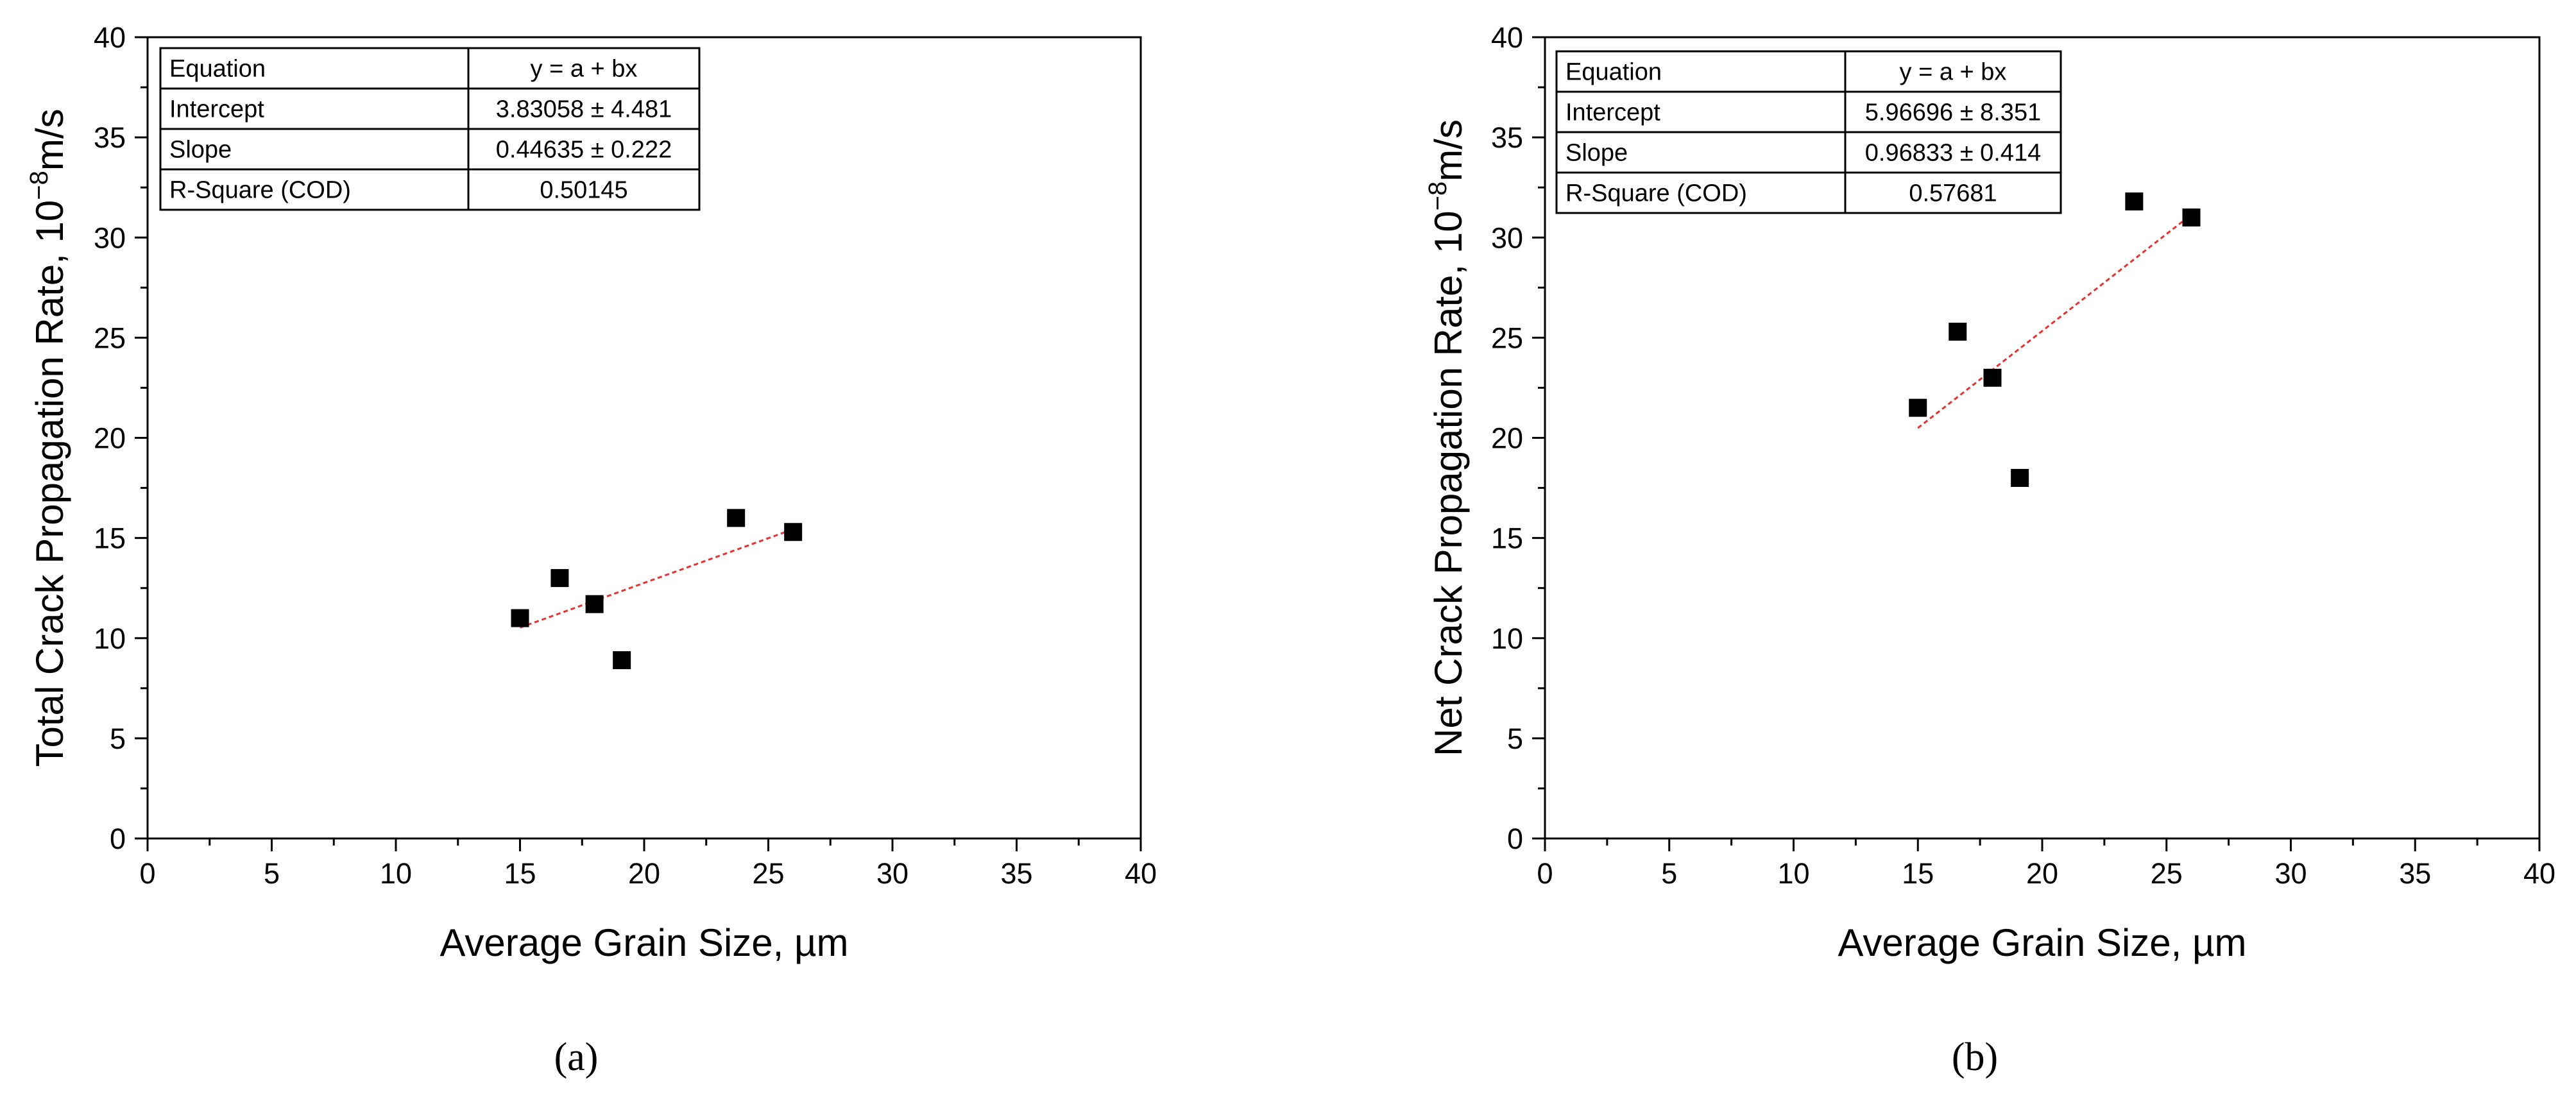 Image resolution: width=2576 pixels, height=1106 pixels. What do you see at coordinates (1447, 437) in the screenshot?
I see `y-axis-title: Net Crack Propagation Rate, 10−8m/s` at bounding box center [1447, 437].